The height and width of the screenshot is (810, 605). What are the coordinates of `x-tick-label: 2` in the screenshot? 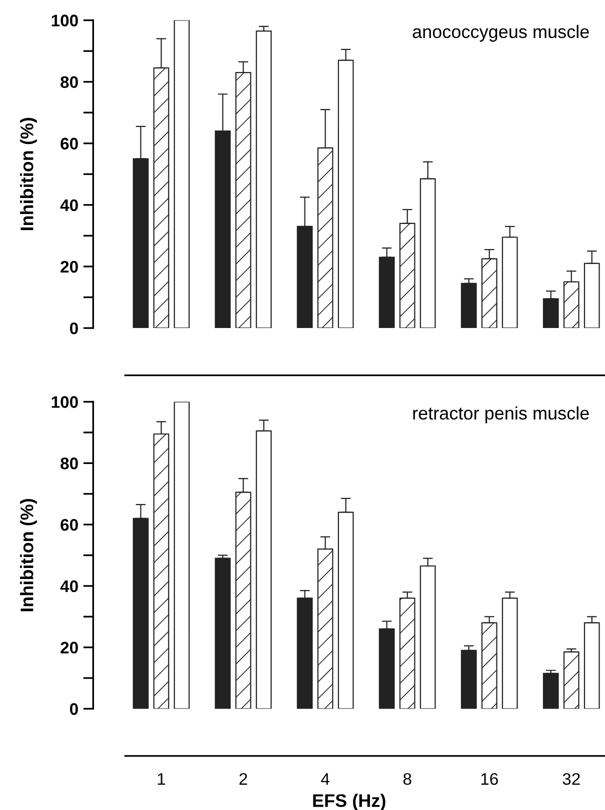 It's located at (243, 779).